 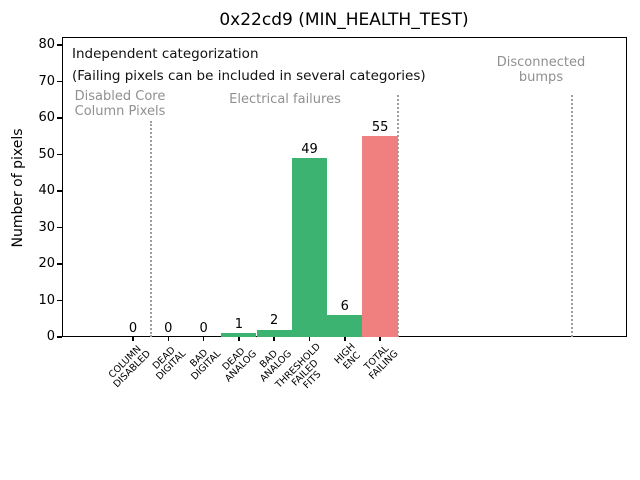 I want to click on bar-value-label: 6, so click(x=344, y=306).